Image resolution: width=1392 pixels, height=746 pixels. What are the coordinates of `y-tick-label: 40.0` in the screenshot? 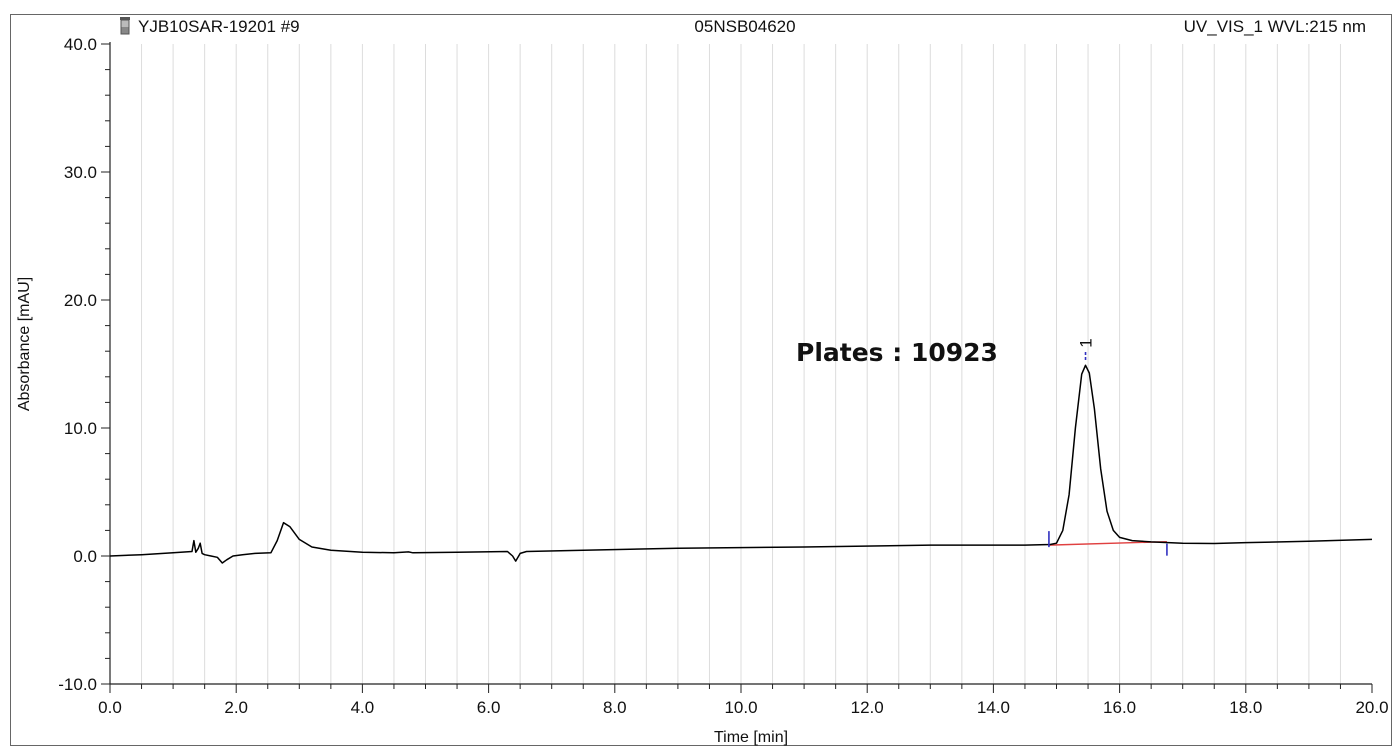 It's located at (80, 44).